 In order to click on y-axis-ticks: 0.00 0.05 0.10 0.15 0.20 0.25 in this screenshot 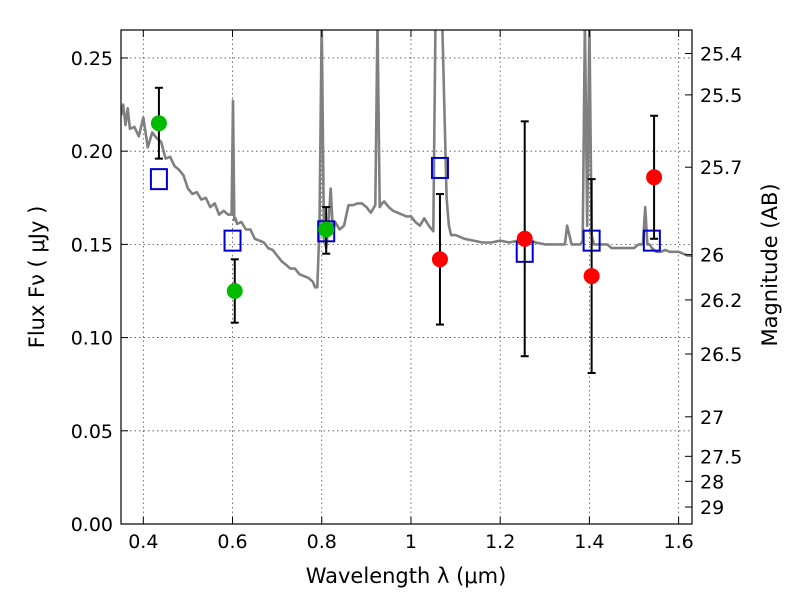, I will do `click(99, 292)`.